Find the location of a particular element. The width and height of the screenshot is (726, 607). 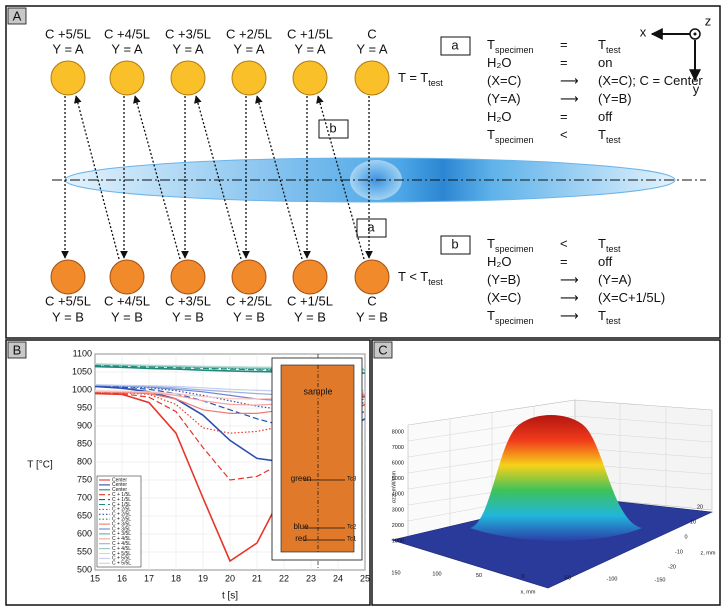

y-tick-label: 1100 is located at coordinates (82, 353).